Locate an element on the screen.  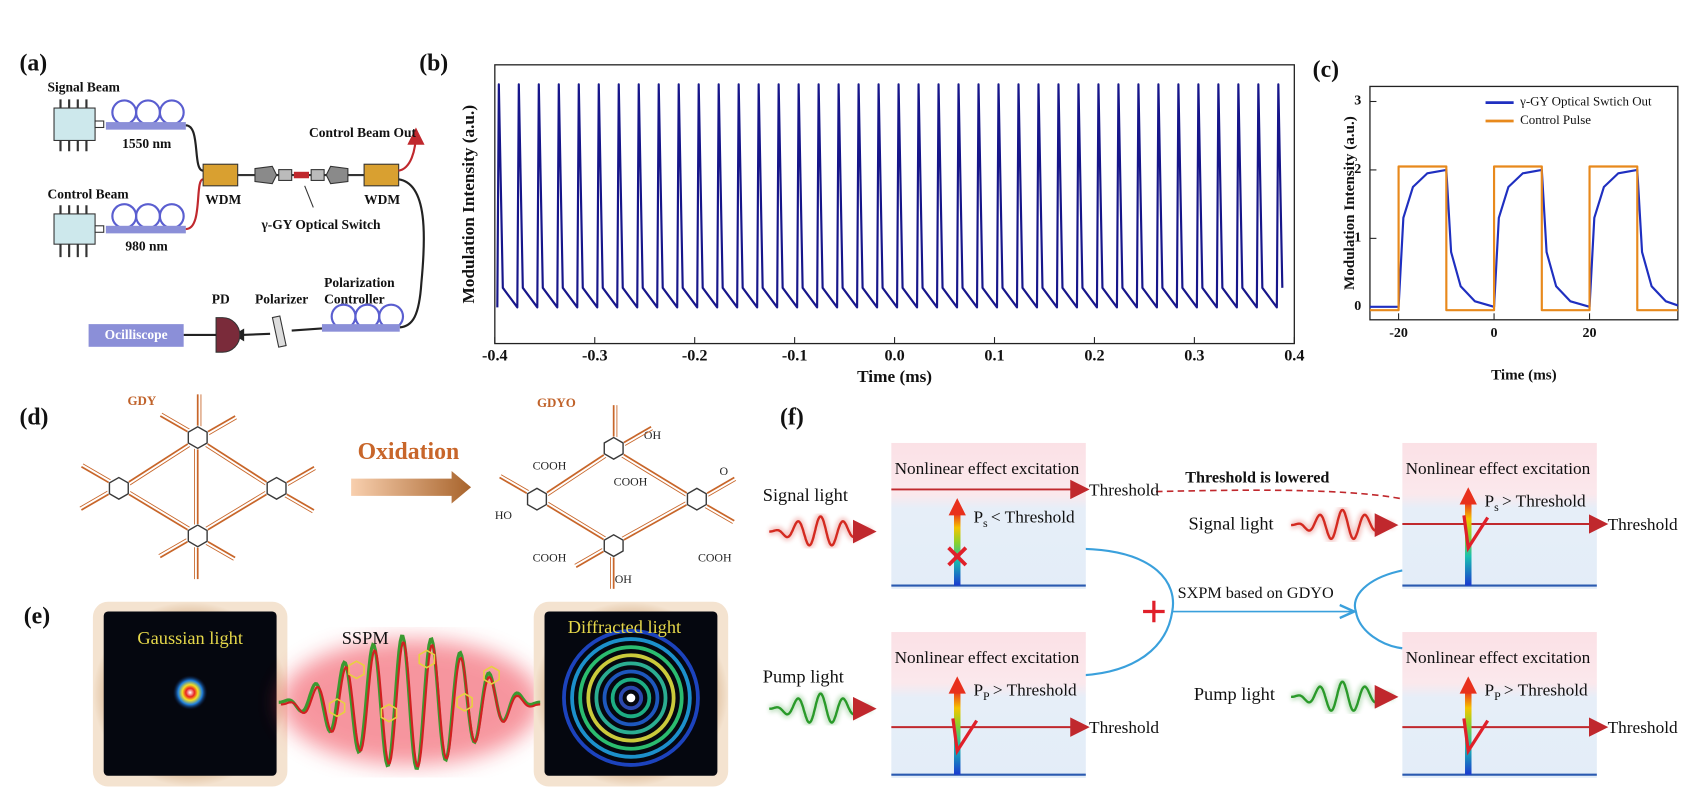
x-tick-label: -0.2 is located at coordinates (695, 355).